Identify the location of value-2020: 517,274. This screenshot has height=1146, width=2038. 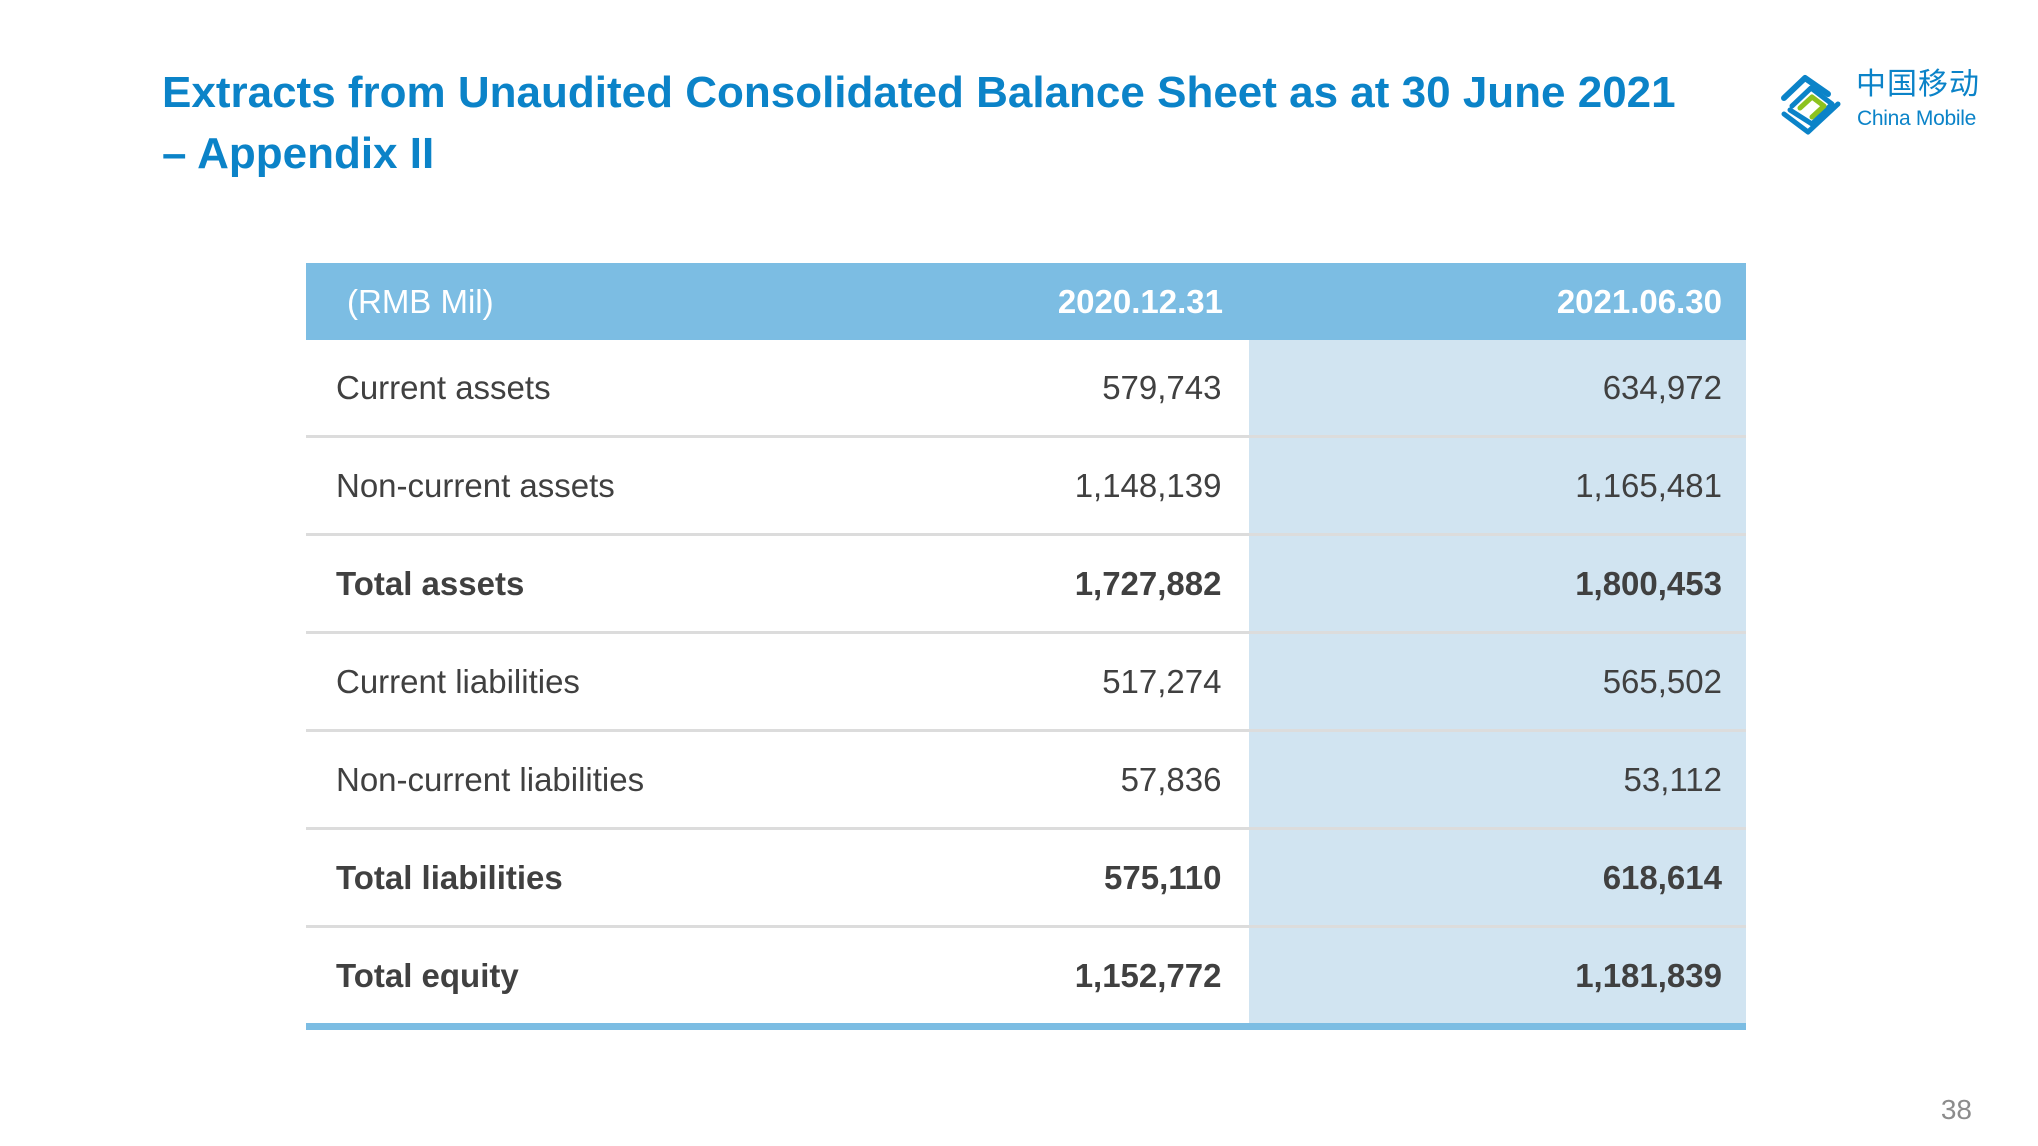
(1090, 682).